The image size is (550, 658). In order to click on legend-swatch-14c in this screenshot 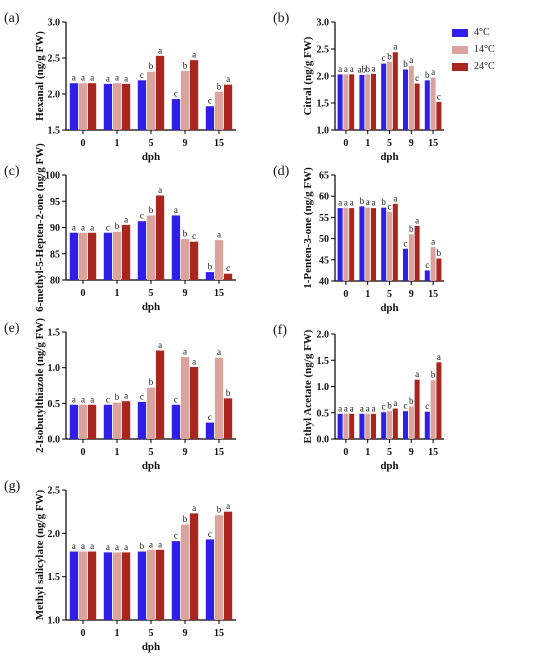, I will do `click(460, 49)`.